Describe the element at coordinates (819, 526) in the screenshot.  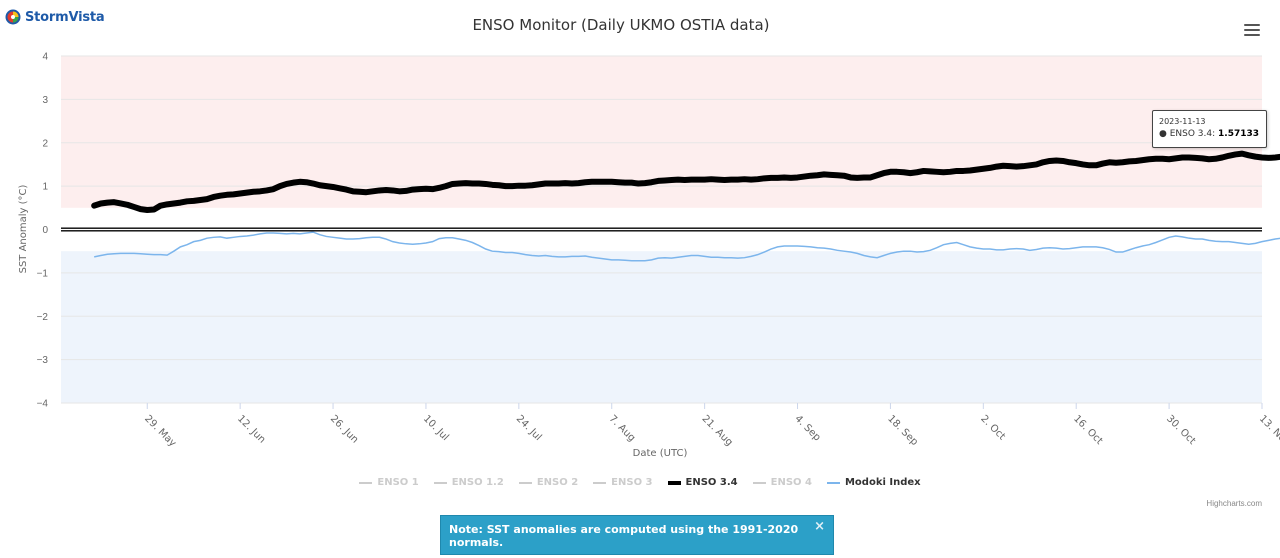
I see `close-icon: ×` at that location.